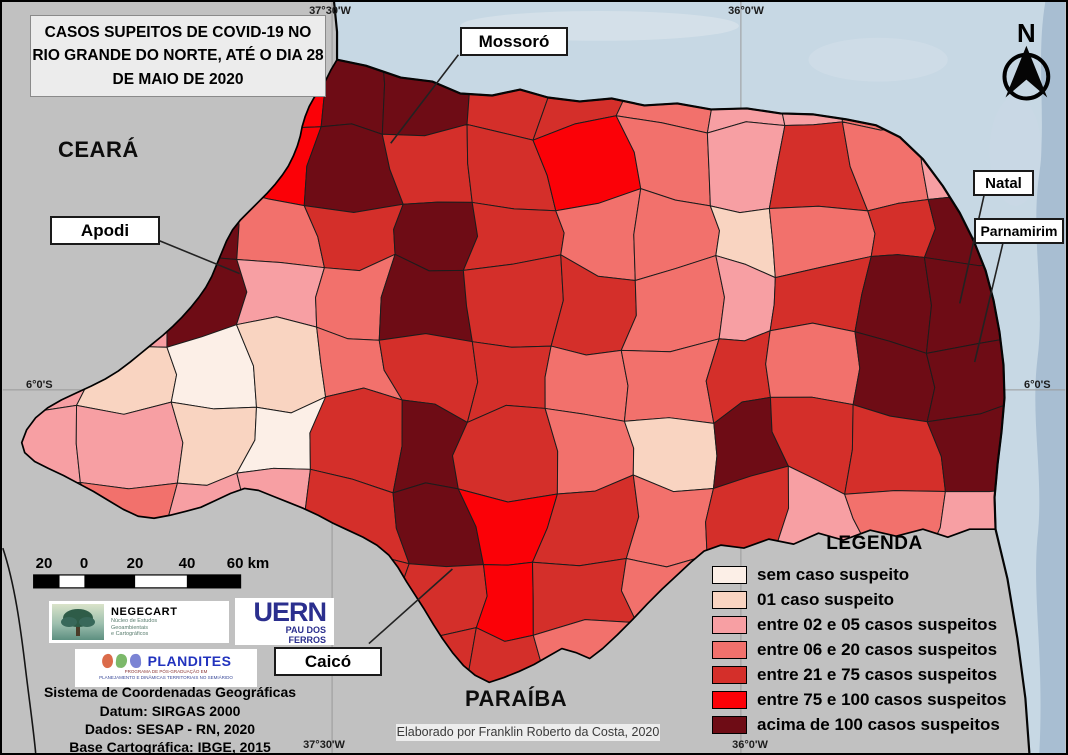  I want to click on plandites-name: PLANDITES, so click(189, 660).